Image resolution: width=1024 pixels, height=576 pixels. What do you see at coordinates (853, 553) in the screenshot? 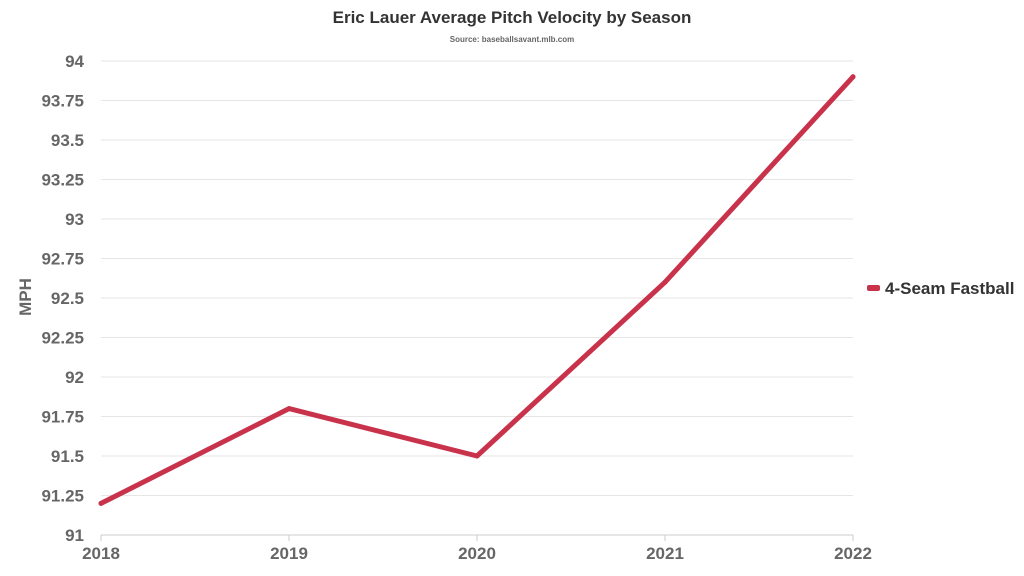
I see `x-tick-label: 2022` at bounding box center [853, 553].